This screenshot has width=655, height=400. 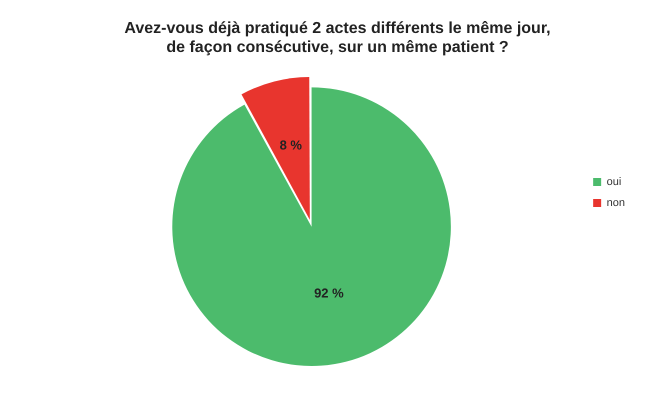 I want to click on legend-label: oui, so click(x=614, y=182).